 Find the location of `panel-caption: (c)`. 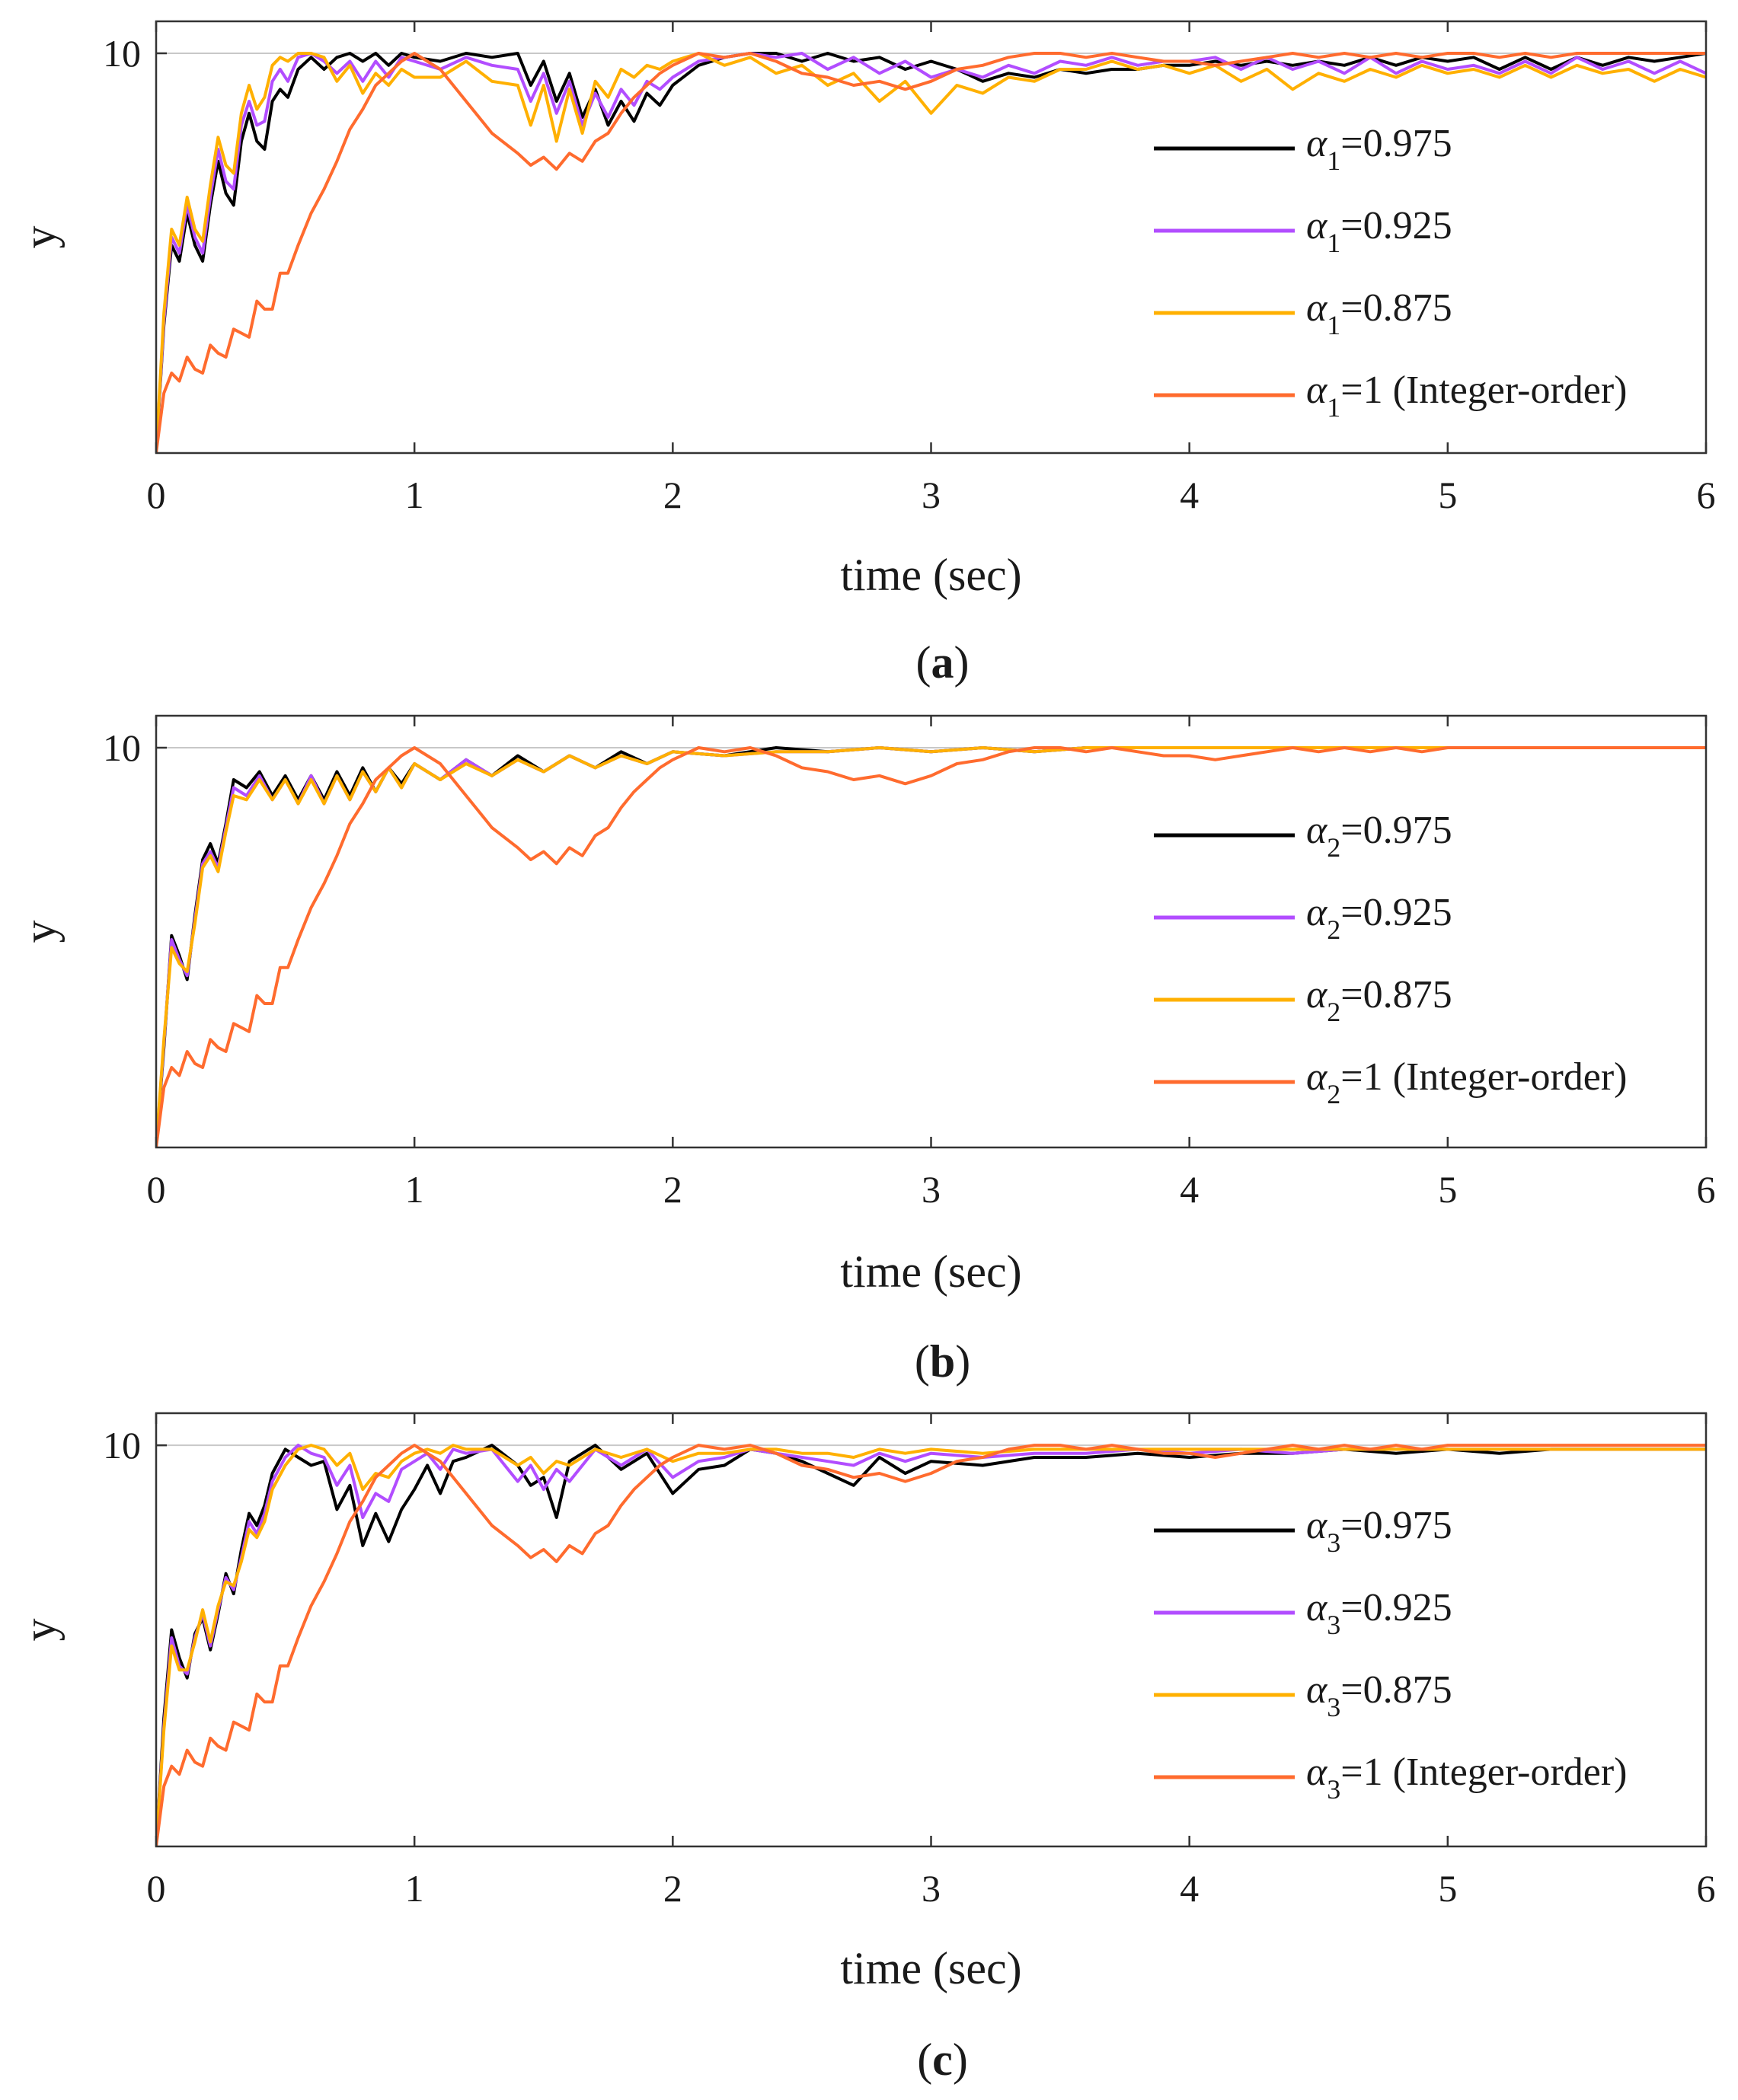

panel-caption: (c) is located at coordinates (942, 2060).